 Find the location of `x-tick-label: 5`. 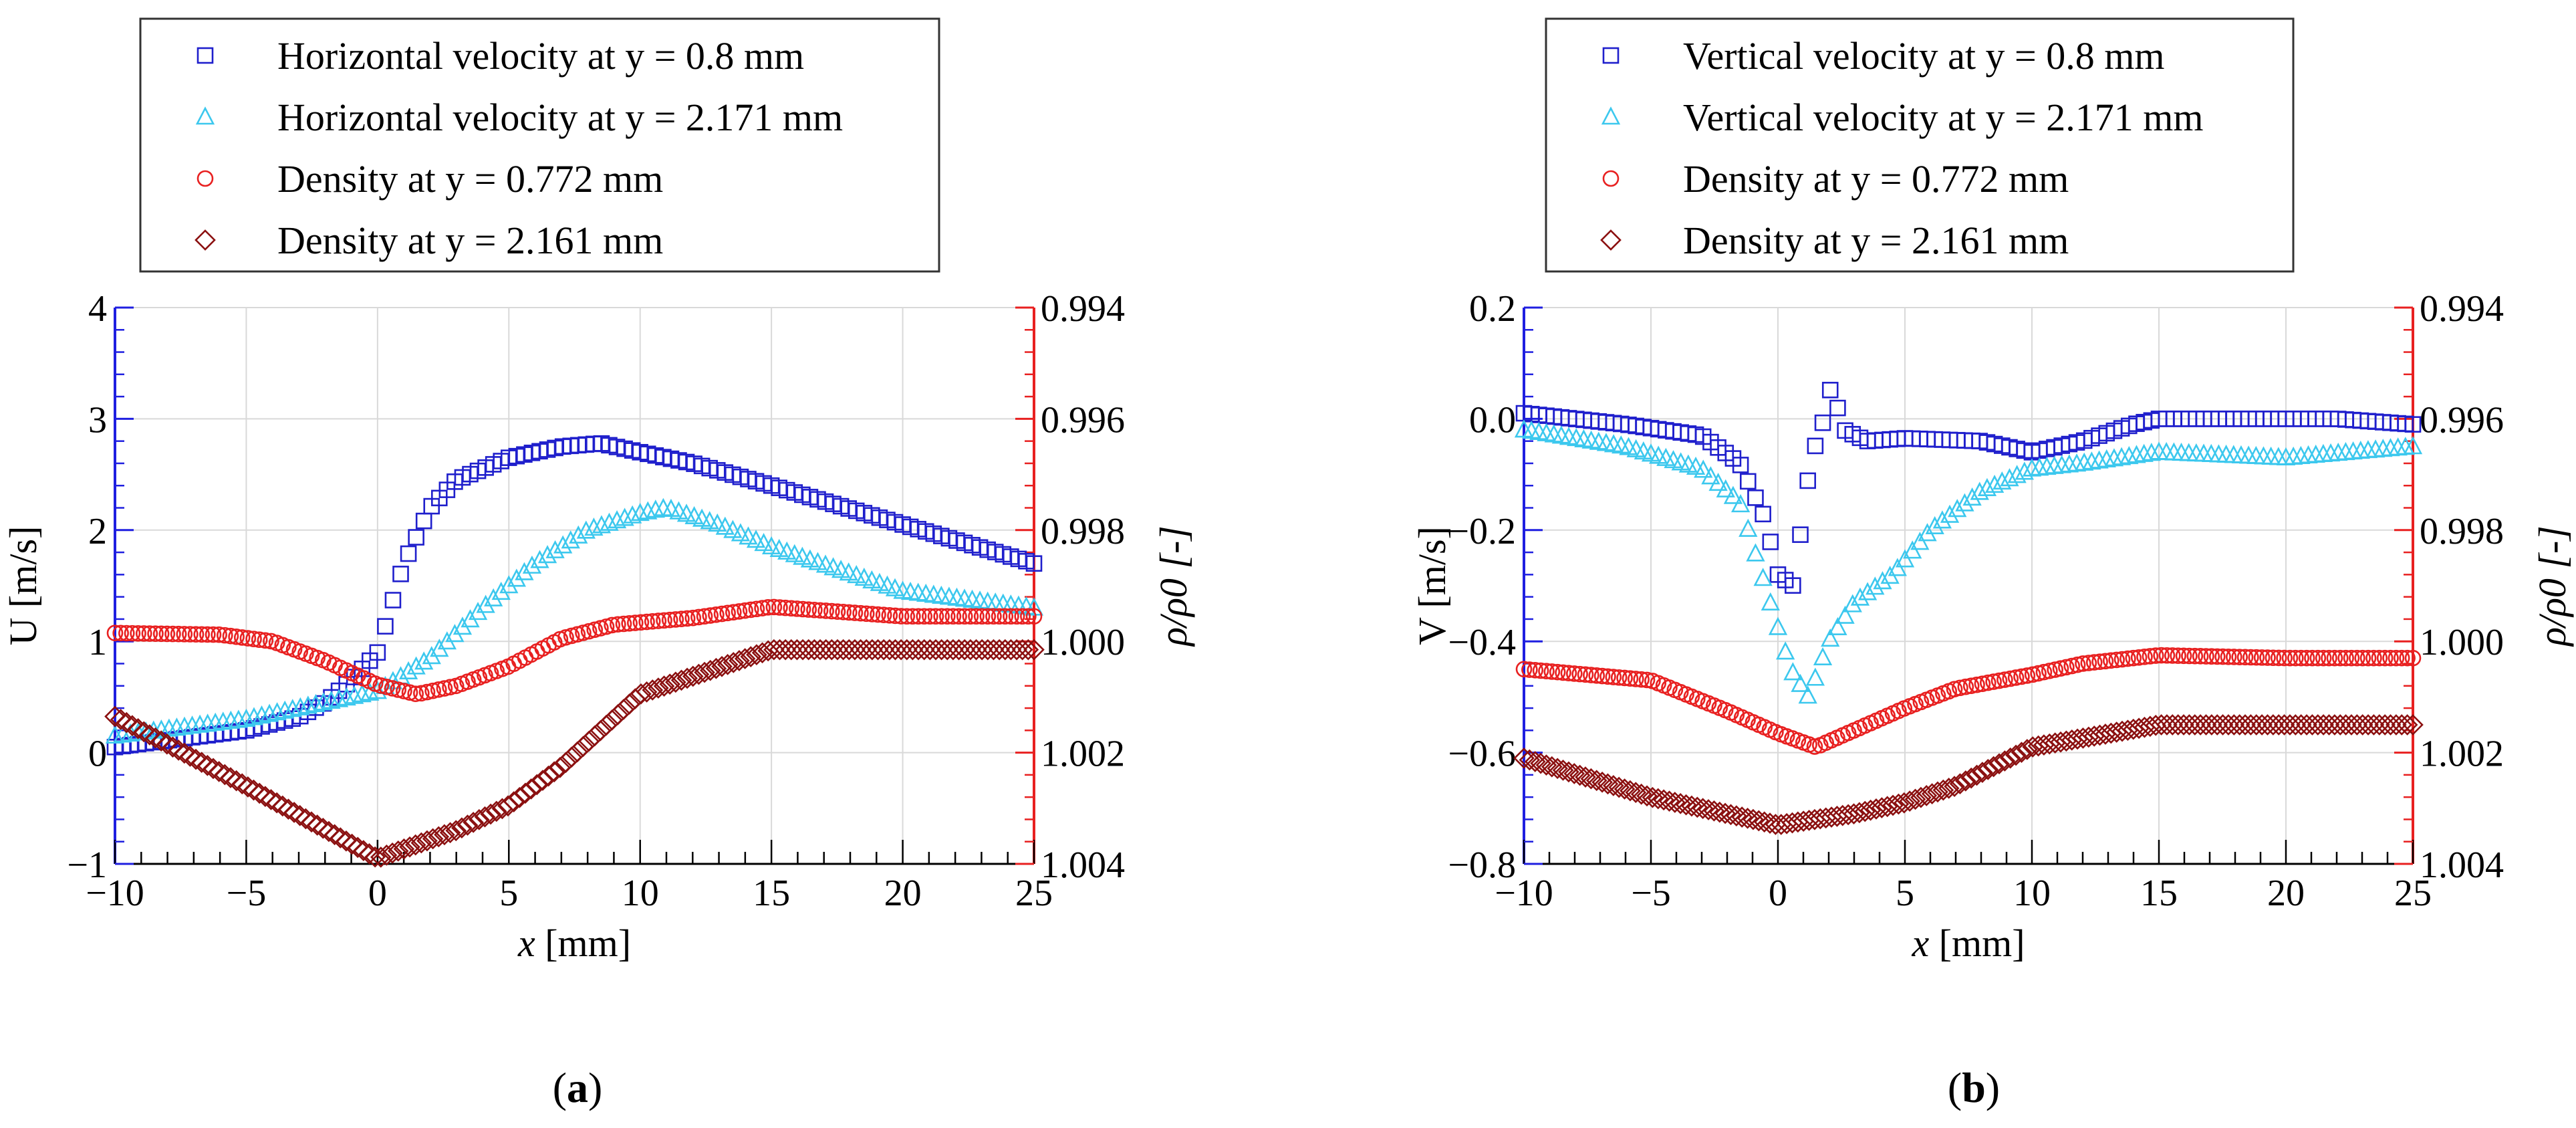

x-tick-label: 5 is located at coordinates (509, 893).